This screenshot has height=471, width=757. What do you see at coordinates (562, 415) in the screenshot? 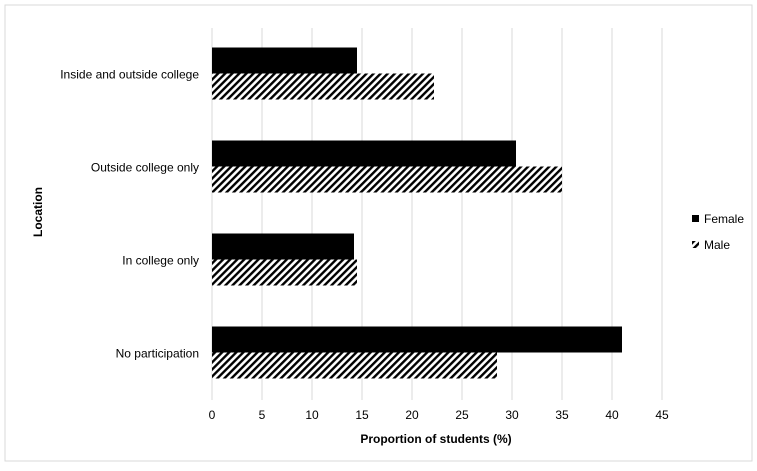
I see `x-tick-label: 35` at bounding box center [562, 415].